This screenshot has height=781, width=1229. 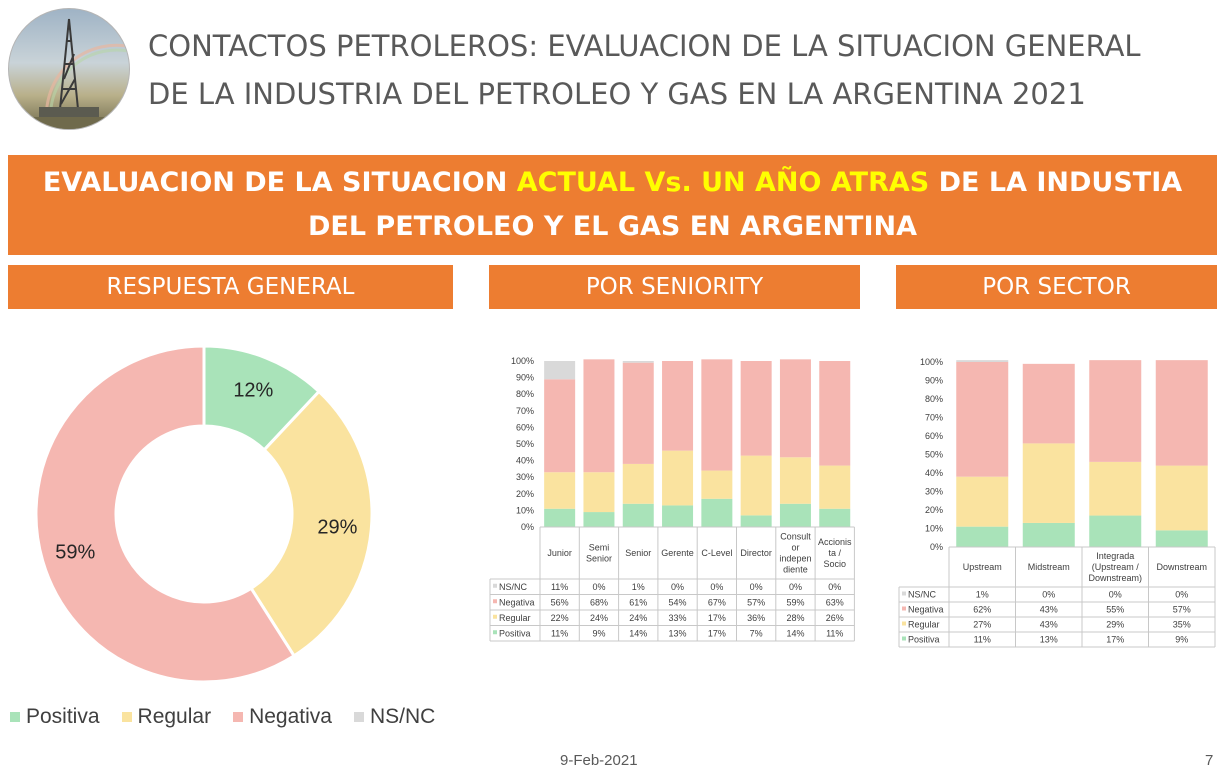 What do you see at coordinates (69, 69) in the screenshot?
I see `oil-rig-photo` at bounding box center [69, 69].